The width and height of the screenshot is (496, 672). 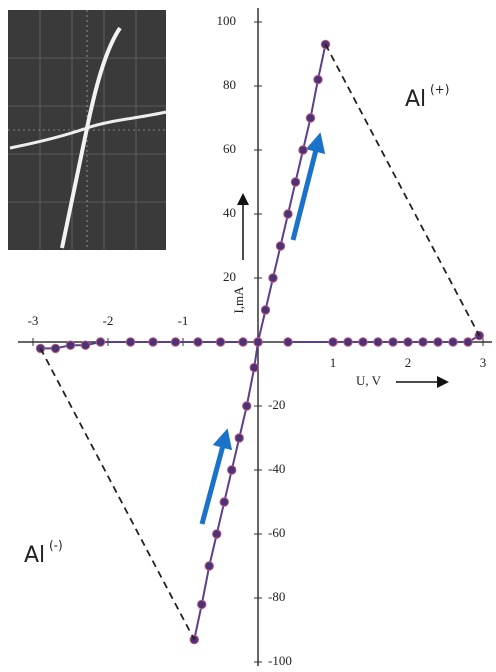 I want to click on y-tick-label: 20, so click(x=229, y=276).